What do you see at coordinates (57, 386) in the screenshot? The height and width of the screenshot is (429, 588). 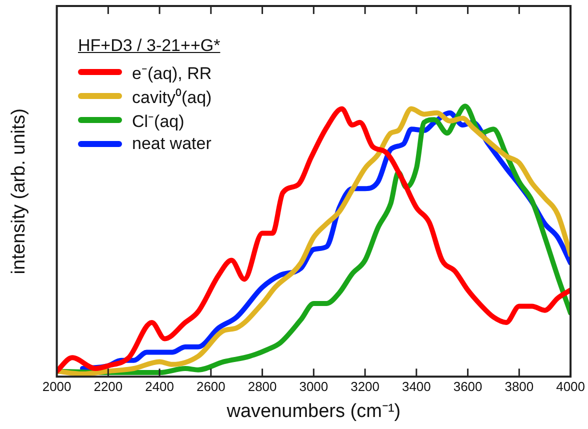 I see `x-tick-label: 2000` at bounding box center [57, 386].